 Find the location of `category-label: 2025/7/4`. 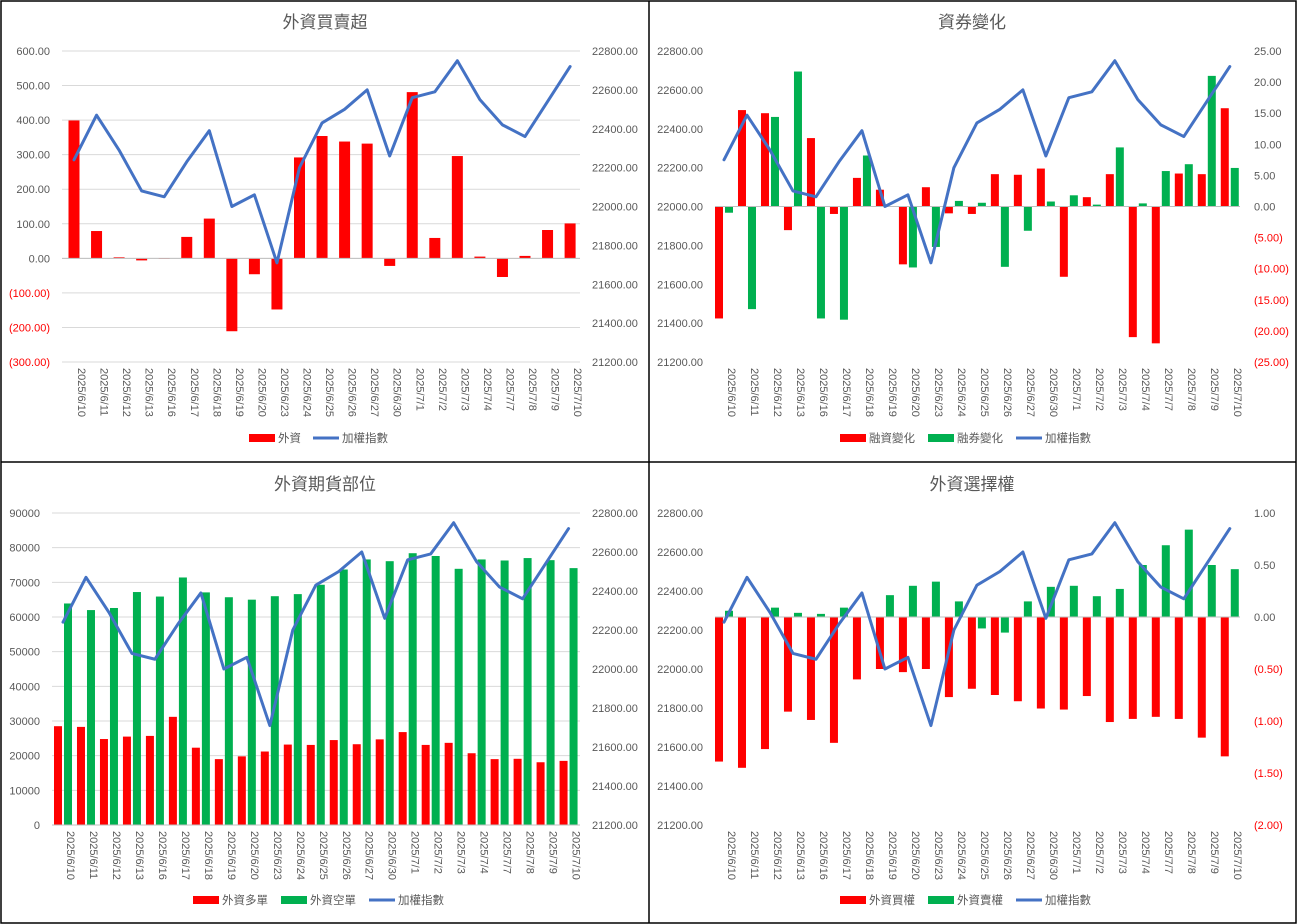

category-label: 2025/7/4 is located at coordinates (1145, 389).